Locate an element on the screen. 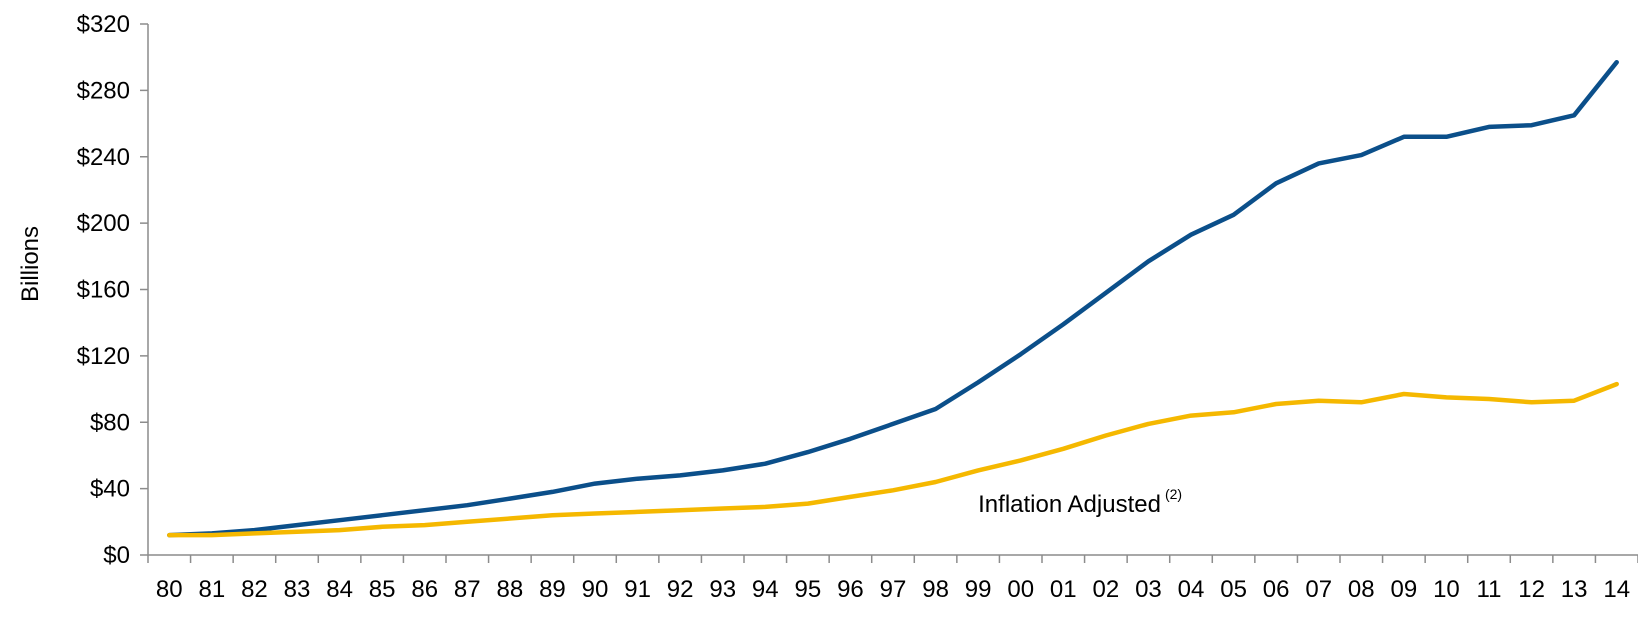  x-tick-label: 10 is located at coordinates (1446, 589).